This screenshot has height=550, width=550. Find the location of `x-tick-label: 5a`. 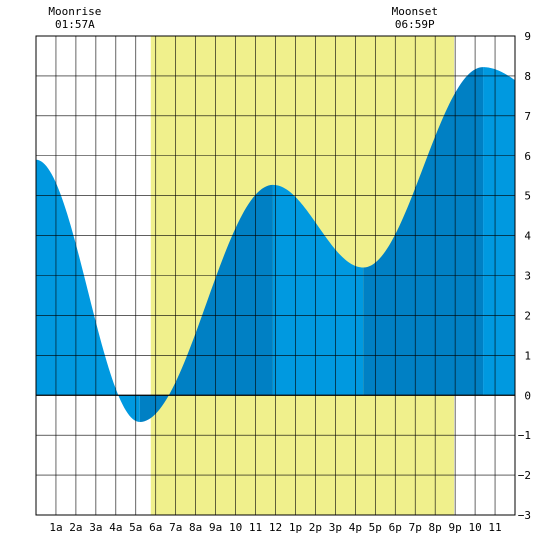

x-tick-label: 5a is located at coordinates (135, 527).